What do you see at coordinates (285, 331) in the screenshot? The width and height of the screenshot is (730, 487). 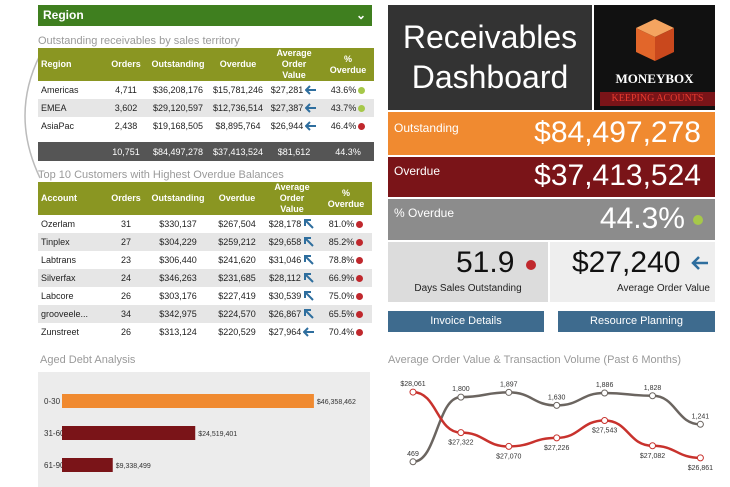 I see `cell-text: $27,964` at bounding box center [285, 331].